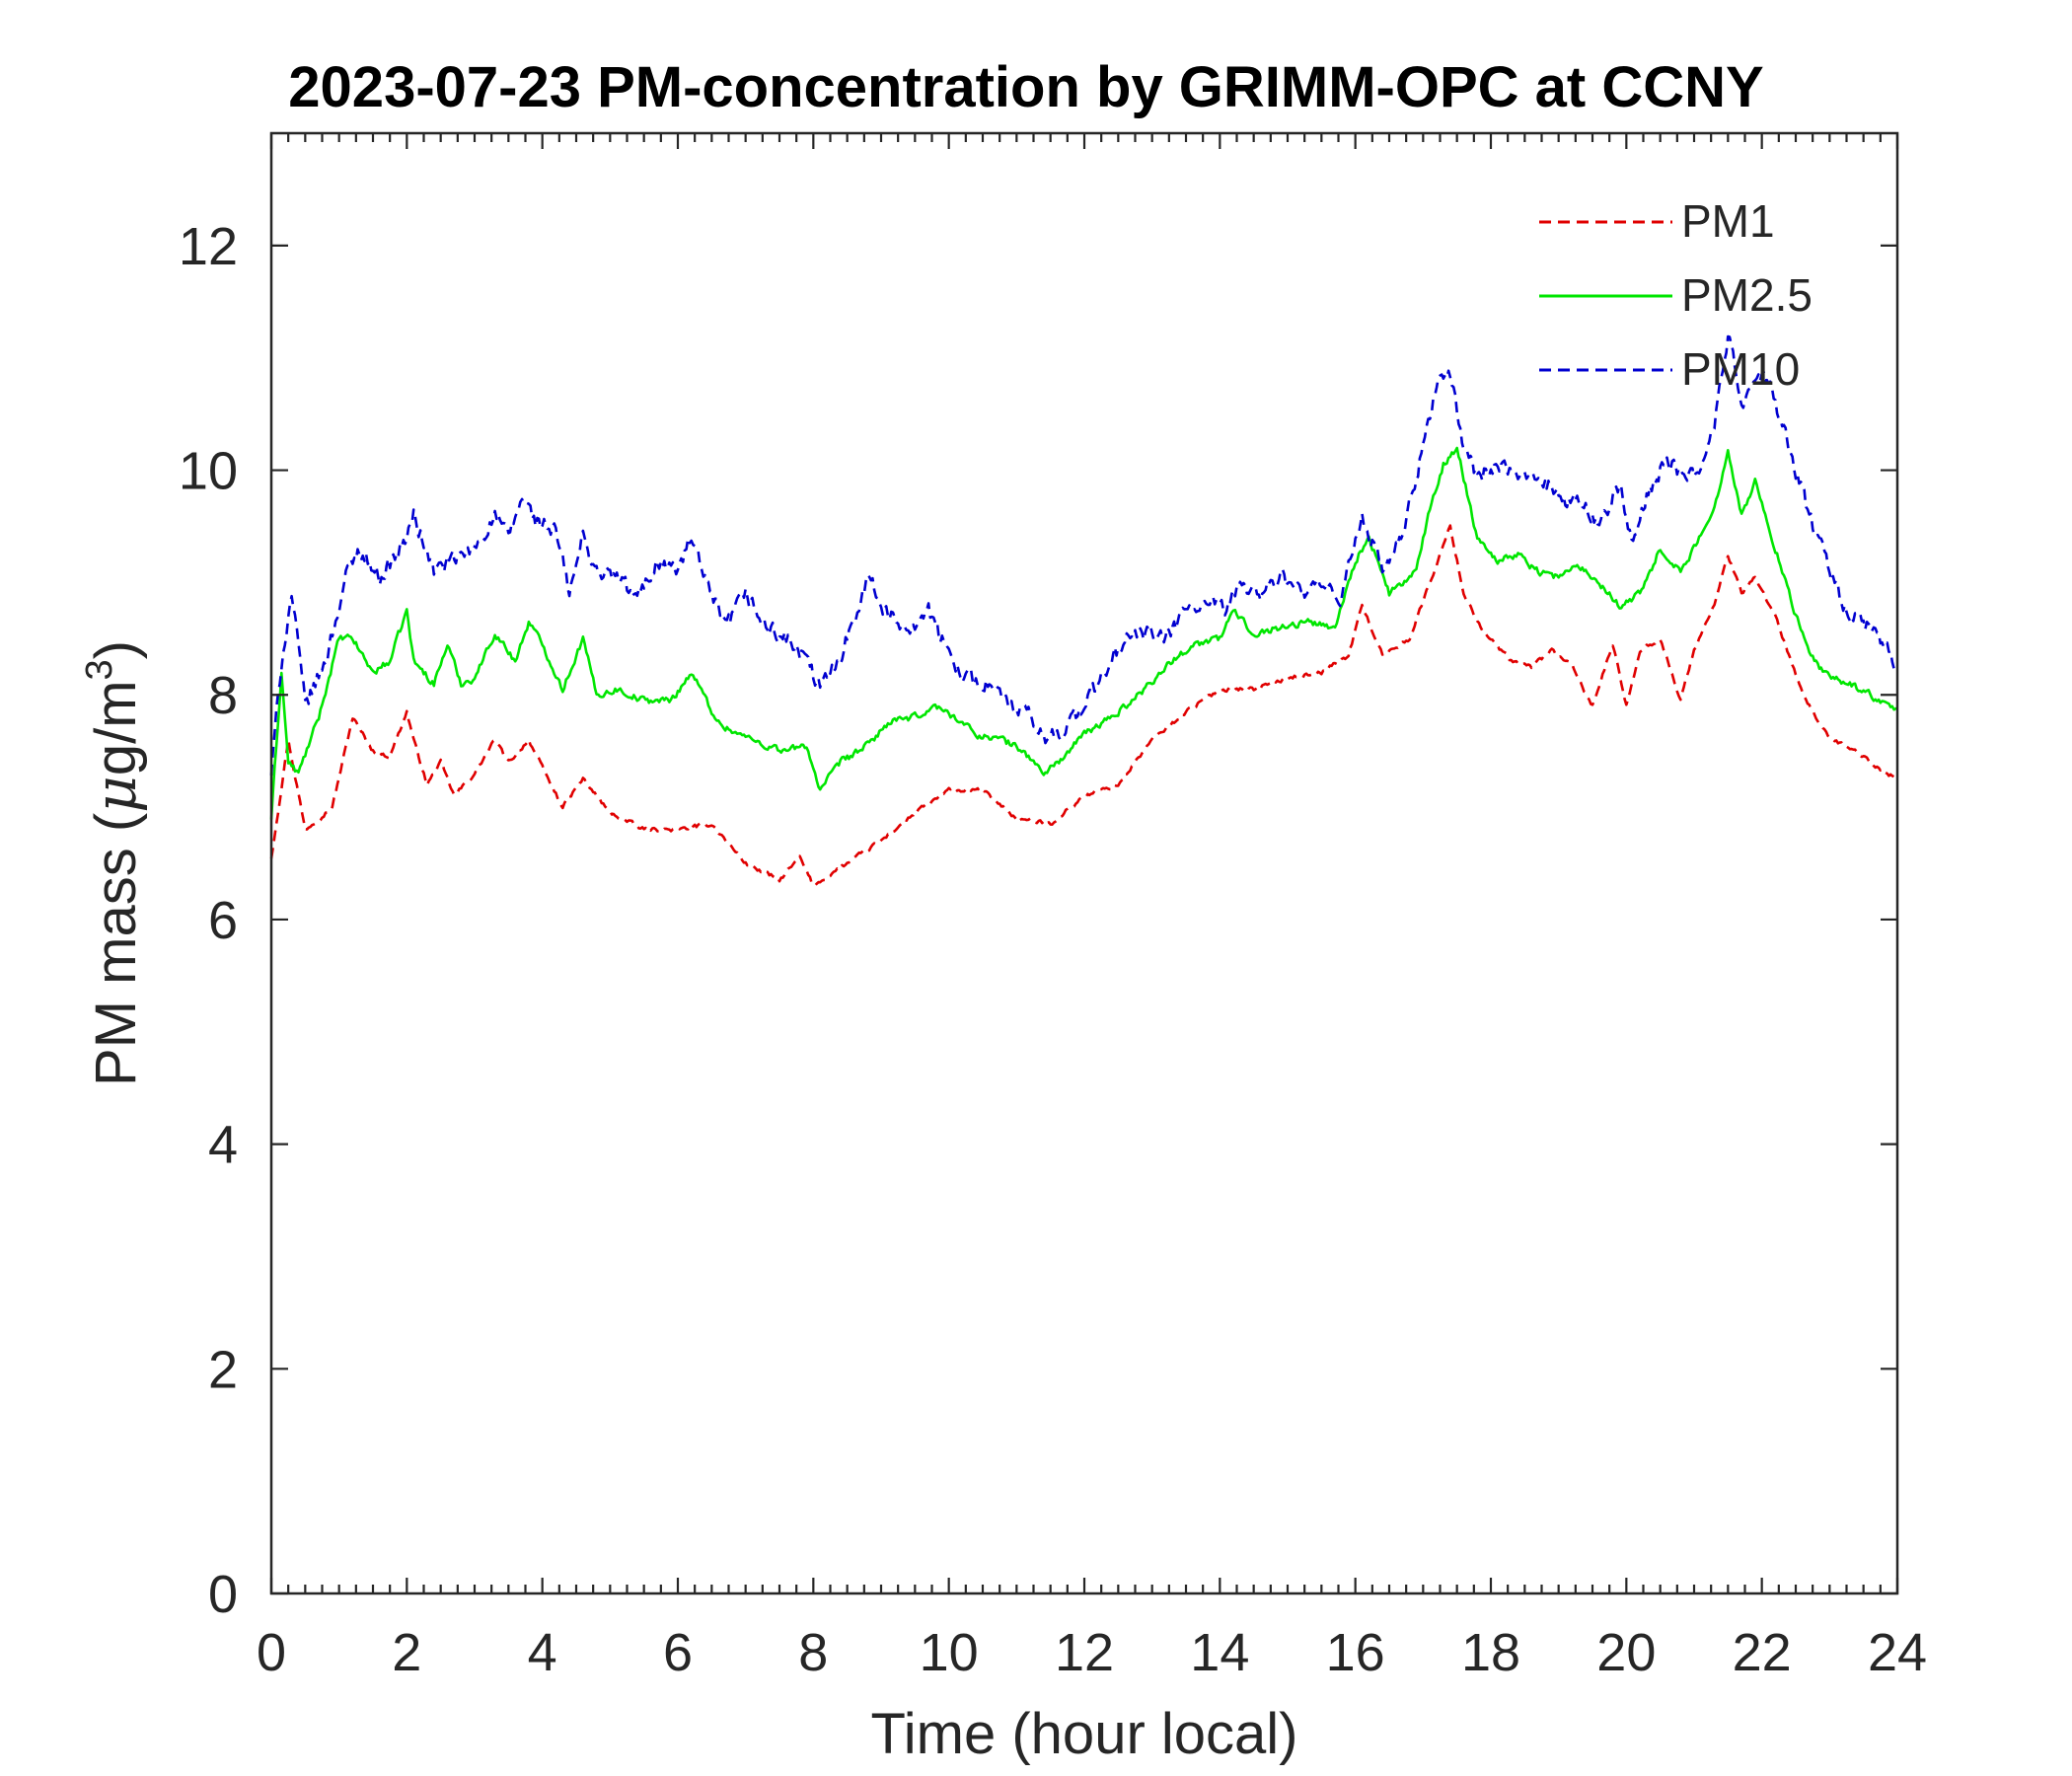 The height and width of the screenshot is (1776, 2072). What do you see at coordinates (1898, 1653) in the screenshot?
I see `x-tick-label: 24` at bounding box center [1898, 1653].